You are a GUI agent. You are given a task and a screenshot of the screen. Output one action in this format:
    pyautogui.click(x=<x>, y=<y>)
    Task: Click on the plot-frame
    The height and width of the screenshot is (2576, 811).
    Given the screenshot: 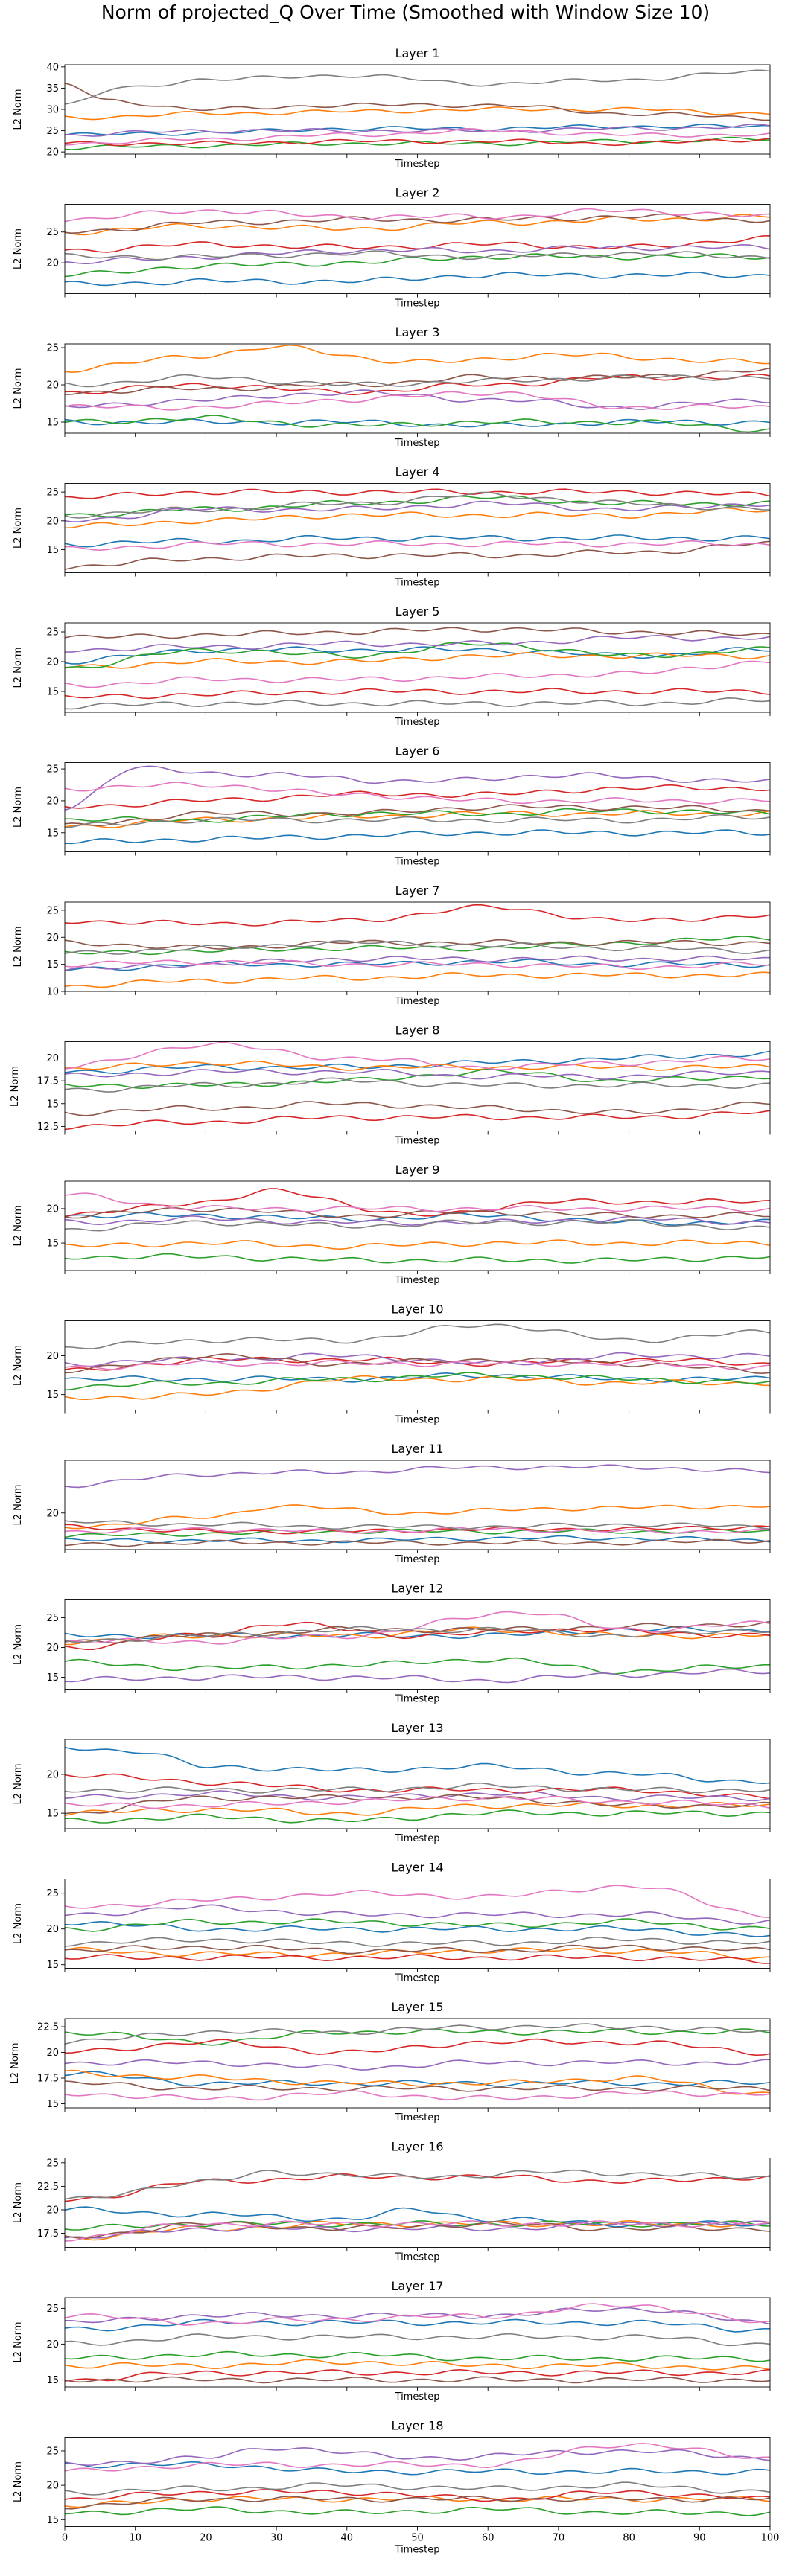 What is the action you would take?
    pyautogui.click(x=418, y=1784)
    